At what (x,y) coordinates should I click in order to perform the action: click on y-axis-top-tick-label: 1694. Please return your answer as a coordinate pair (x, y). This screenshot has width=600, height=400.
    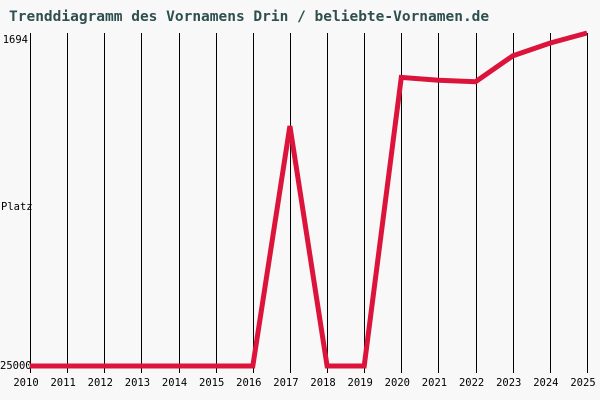
    Looking at the image, I should click on (15, 40).